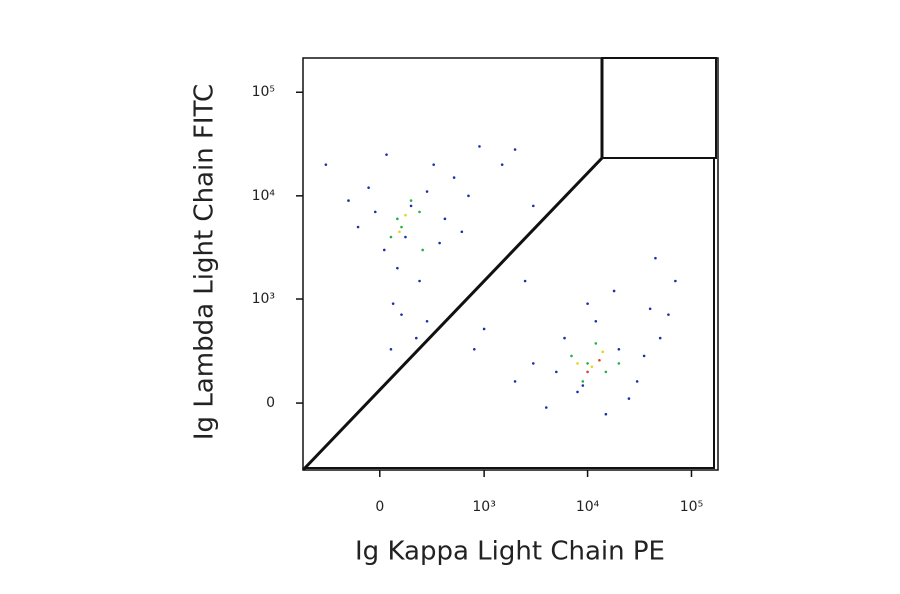 This screenshot has width=900, height=594. I want to click on x-tick-label: 10⁴, so click(588, 507).